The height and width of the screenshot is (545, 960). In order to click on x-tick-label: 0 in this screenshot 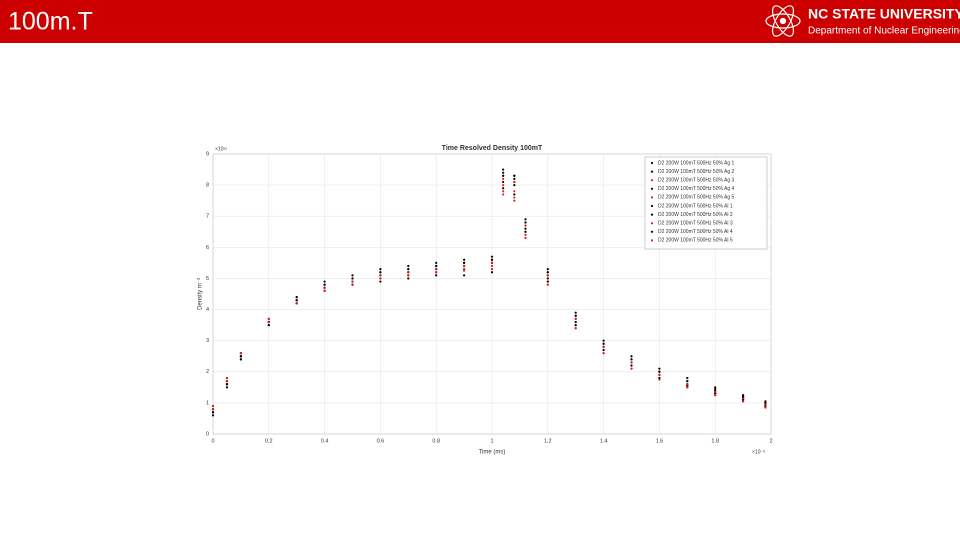, I will do `click(212, 441)`.